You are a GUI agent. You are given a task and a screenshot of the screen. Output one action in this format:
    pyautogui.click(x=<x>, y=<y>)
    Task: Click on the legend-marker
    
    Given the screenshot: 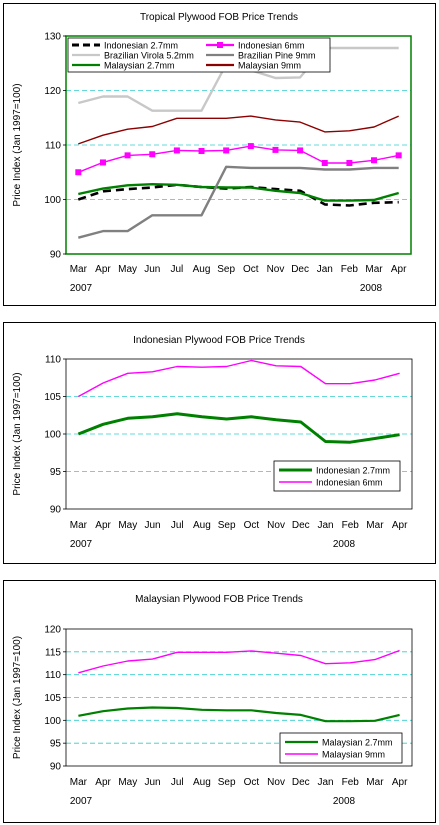 What is the action you would take?
    pyautogui.click(x=220, y=45)
    